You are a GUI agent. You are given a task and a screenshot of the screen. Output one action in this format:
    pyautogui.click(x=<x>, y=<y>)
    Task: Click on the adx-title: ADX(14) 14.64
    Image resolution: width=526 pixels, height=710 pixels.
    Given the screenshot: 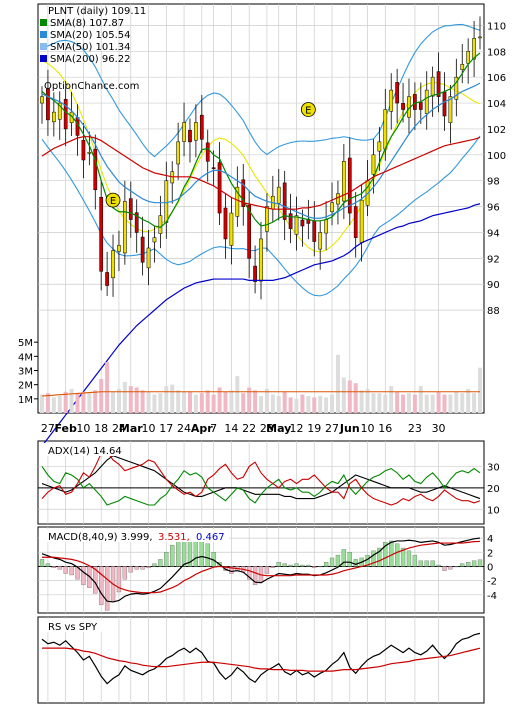 What is the action you would take?
    pyautogui.click(x=85, y=451)
    